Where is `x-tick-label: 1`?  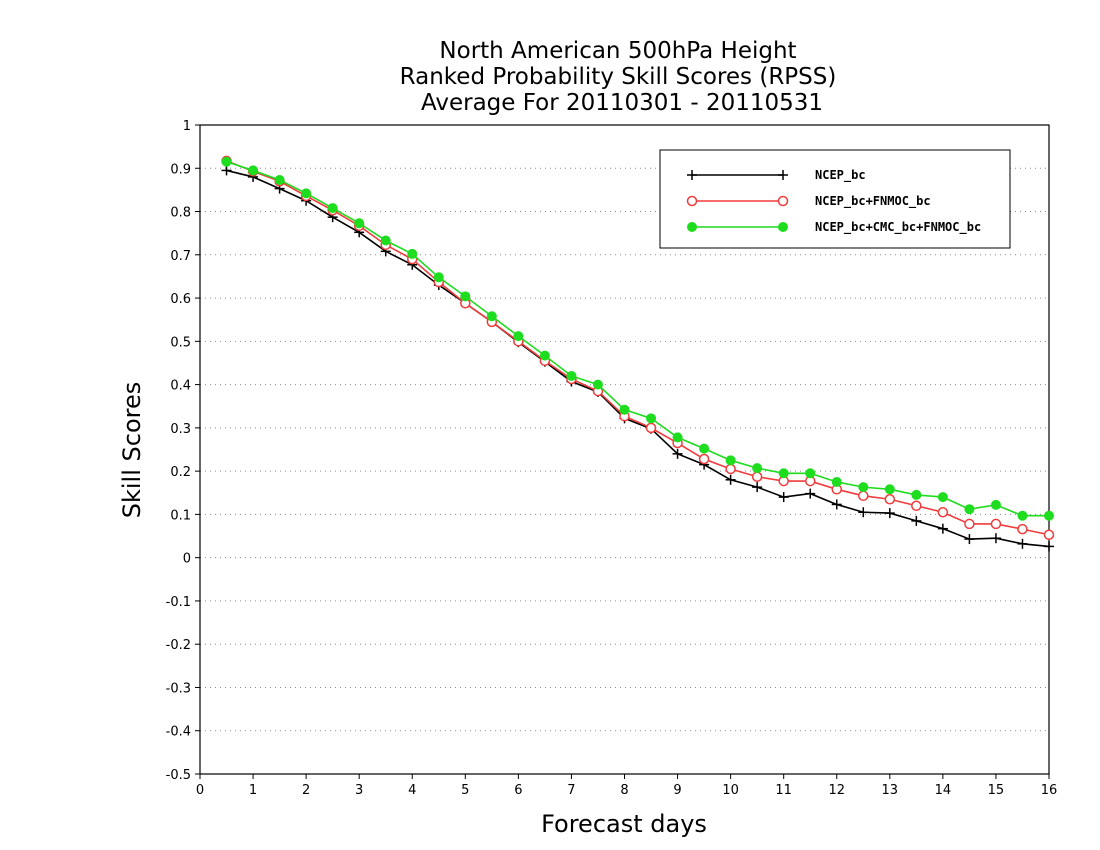
x-tick-label: 1 is located at coordinates (253, 790).